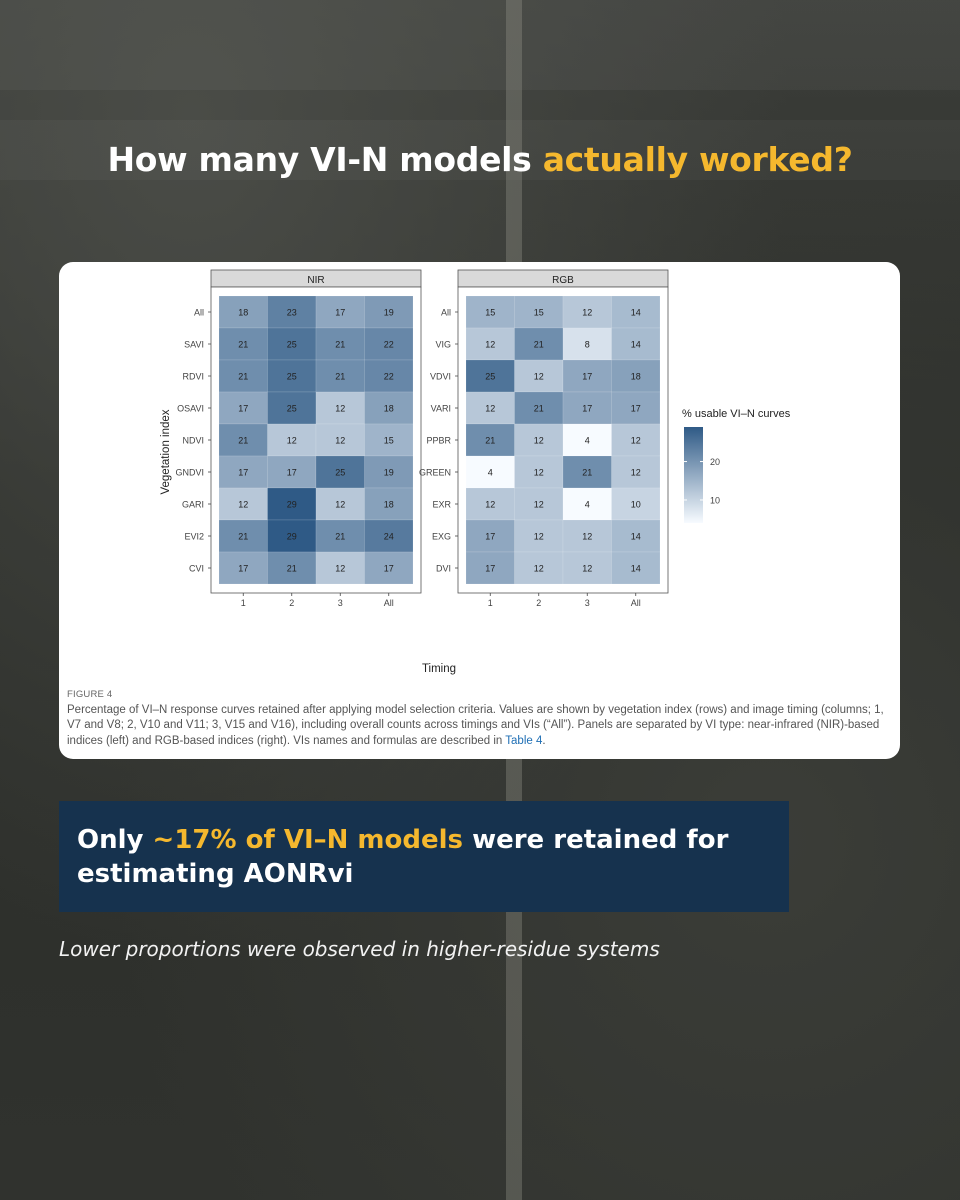 The height and width of the screenshot is (1200, 960). What do you see at coordinates (315, 280) in the screenshot?
I see `panel-title-nir: NIR` at bounding box center [315, 280].